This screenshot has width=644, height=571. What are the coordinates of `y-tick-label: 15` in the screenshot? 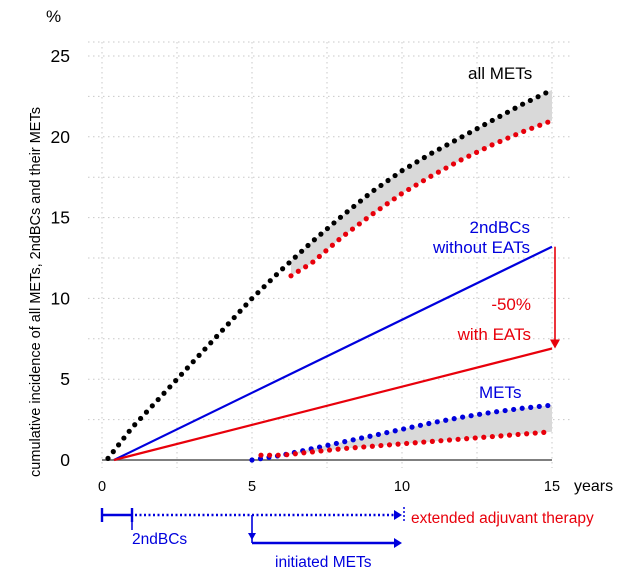 It's located at (60, 218).